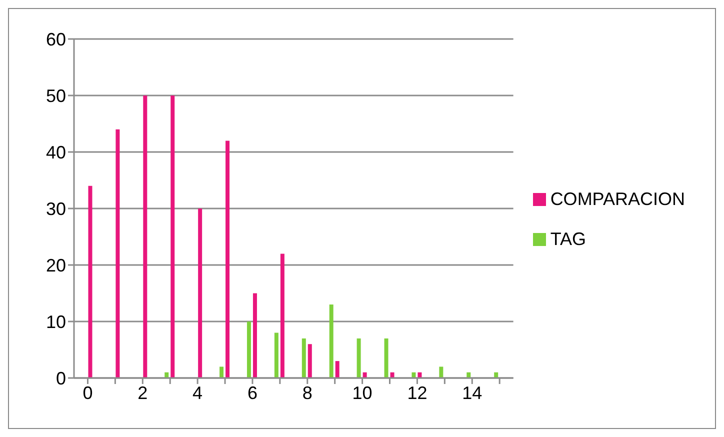  Describe the element at coordinates (56, 152) in the screenshot. I see `y-tick-label: 40` at that location.